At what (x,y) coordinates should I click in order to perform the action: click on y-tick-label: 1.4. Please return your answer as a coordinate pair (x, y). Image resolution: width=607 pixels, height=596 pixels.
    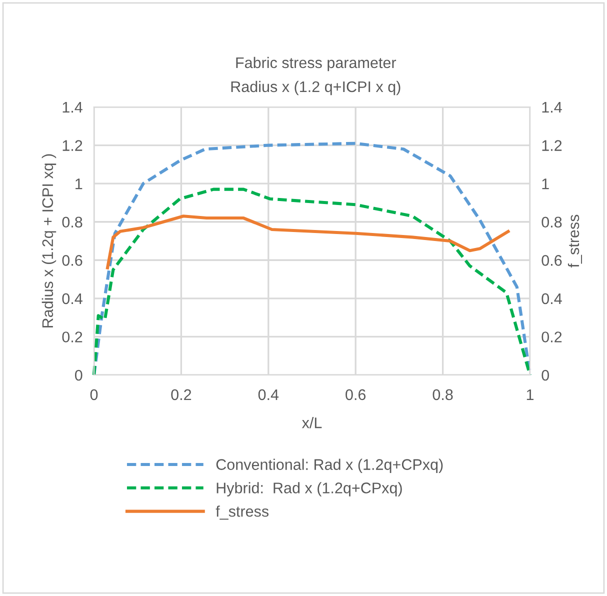
    Looking at the image, I should click on (72, 107).